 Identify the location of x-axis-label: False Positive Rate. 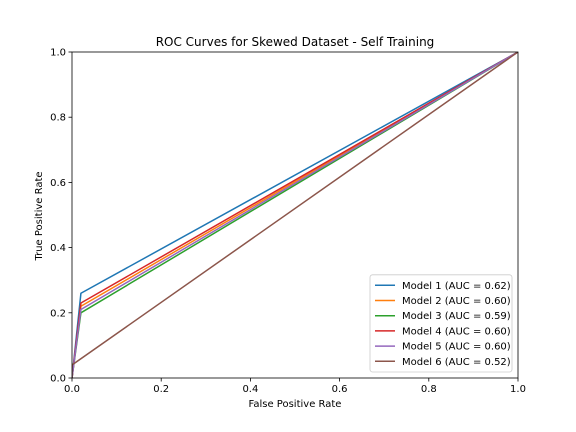
(295, 404).